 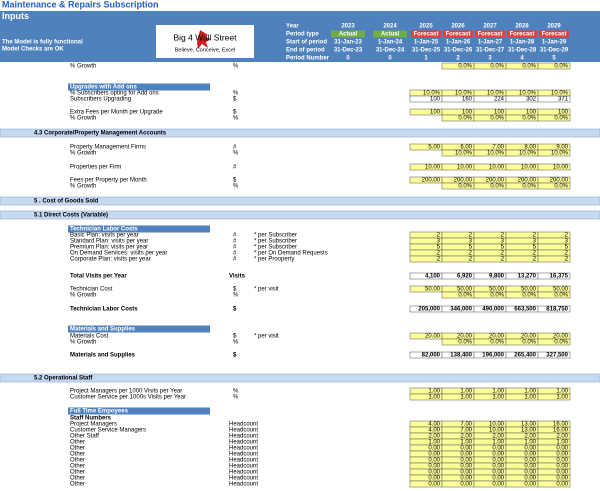 I want to click on timeline-value: 0, so click(x=348, y=59).